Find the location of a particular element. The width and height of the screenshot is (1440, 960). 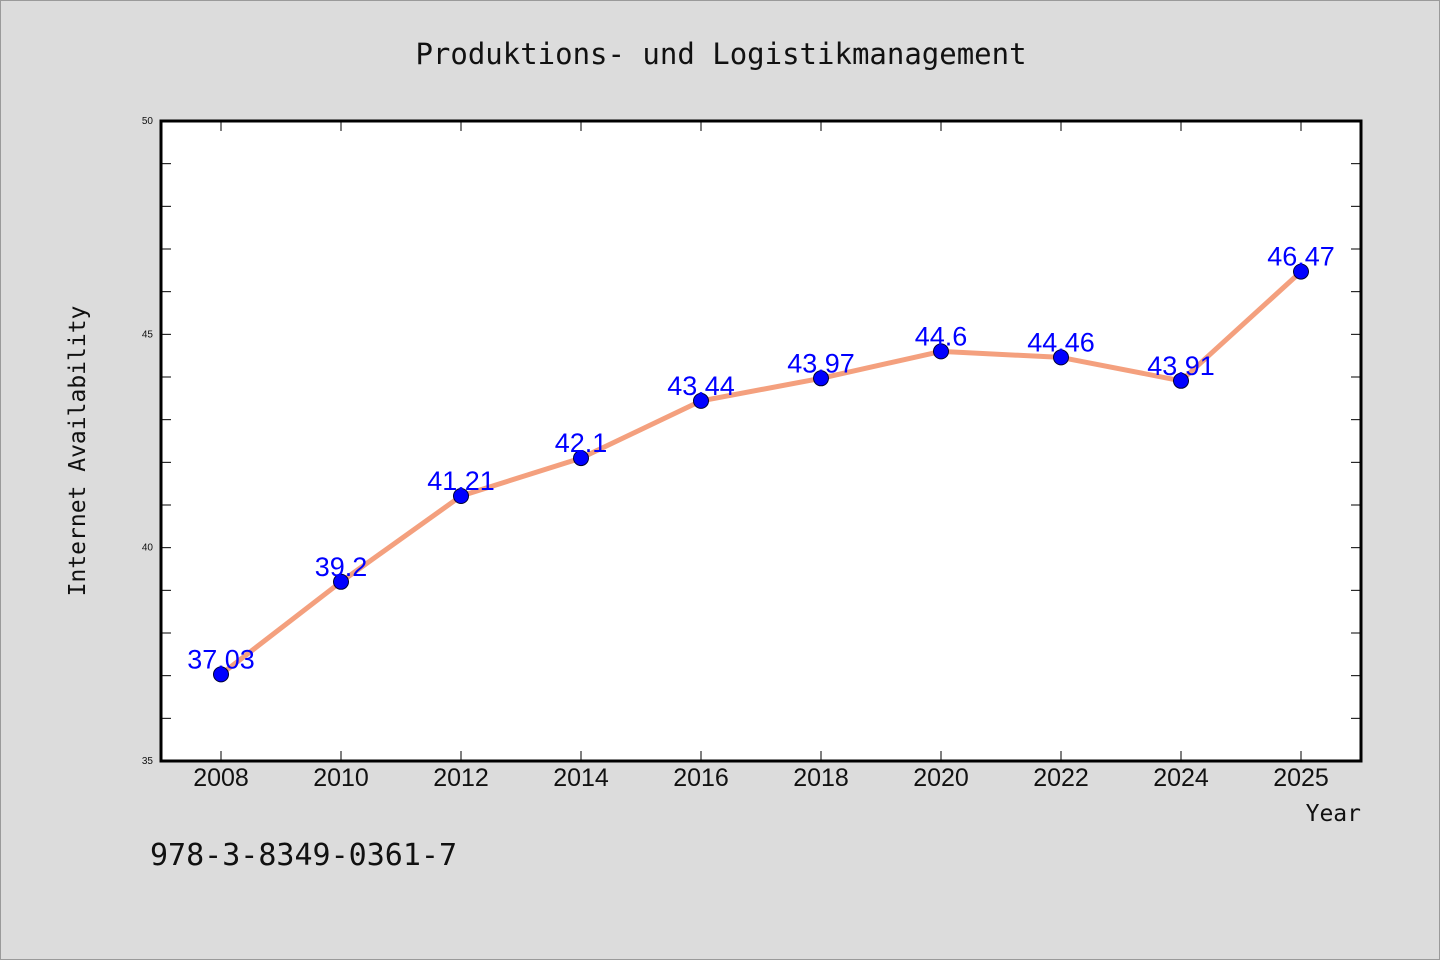

x-tick-label: 2024 is located at coordinates (1181, 778).